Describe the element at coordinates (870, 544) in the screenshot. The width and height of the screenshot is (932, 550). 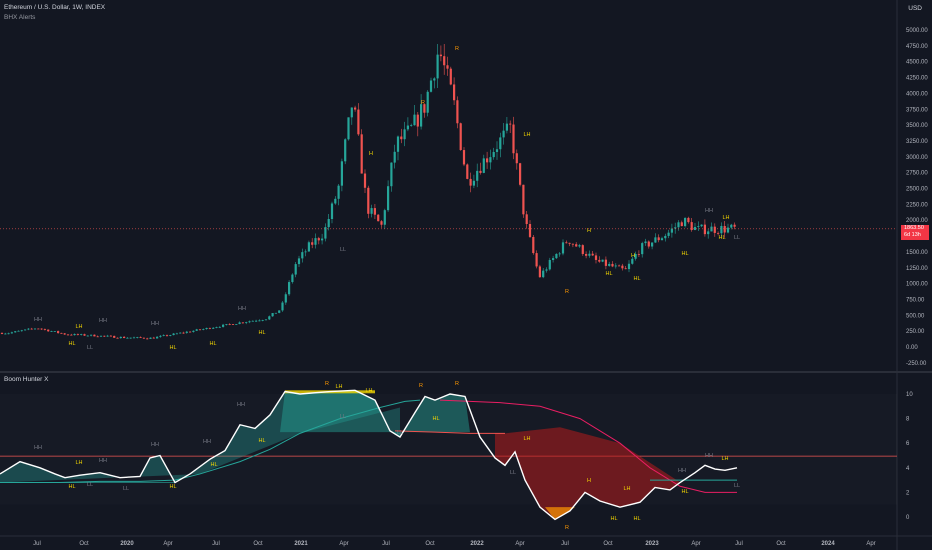
I see `time-tick-label: Apr` at that location.